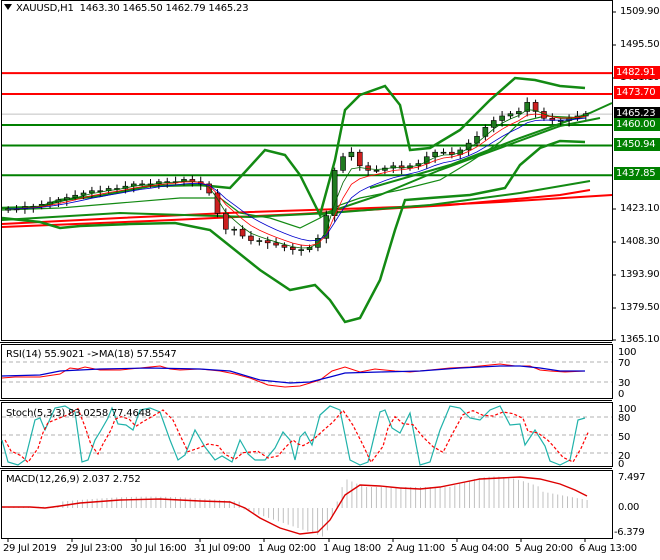 The width and height of the screenshot is (660, 560). Describe the element at coordinates (637, 144) in the screenshot. I see `support-tag: 1450.94` at that location.